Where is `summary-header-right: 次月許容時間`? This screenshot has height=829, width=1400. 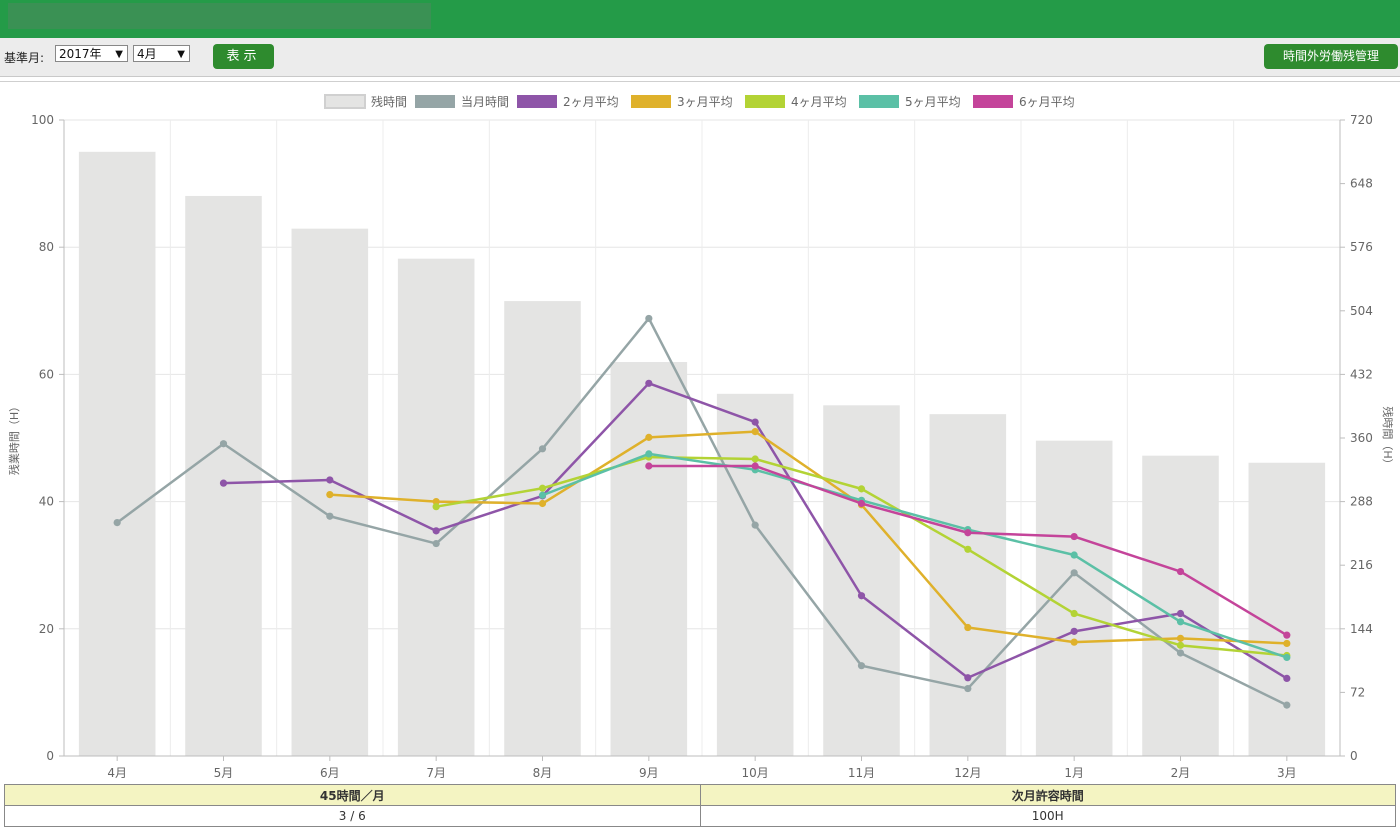 summary-header-right: 次月許容時間 is located at coordinates (1047, 795).